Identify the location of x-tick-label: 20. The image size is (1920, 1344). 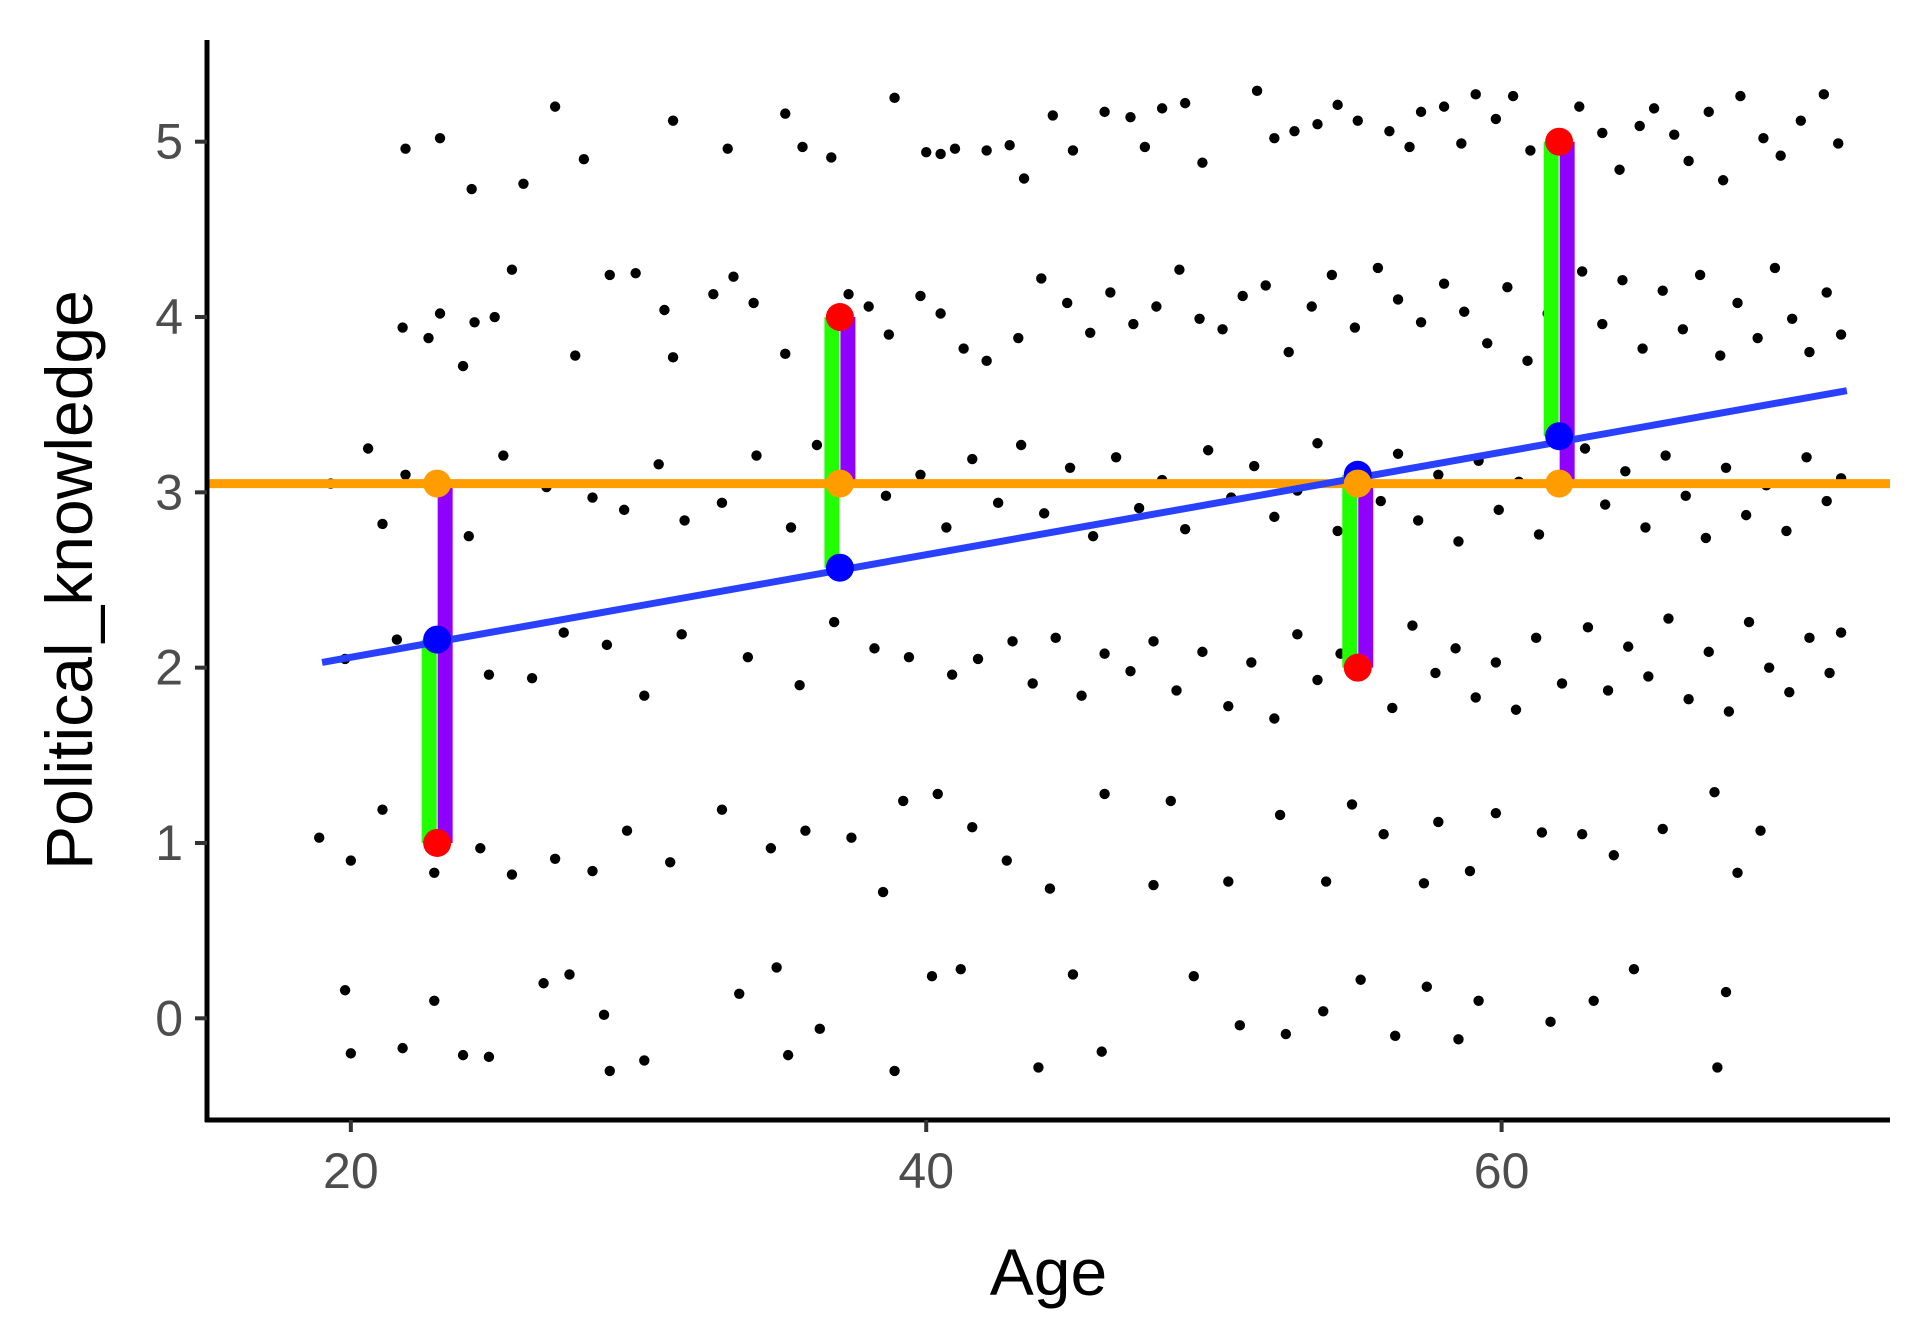
(351, 1171).